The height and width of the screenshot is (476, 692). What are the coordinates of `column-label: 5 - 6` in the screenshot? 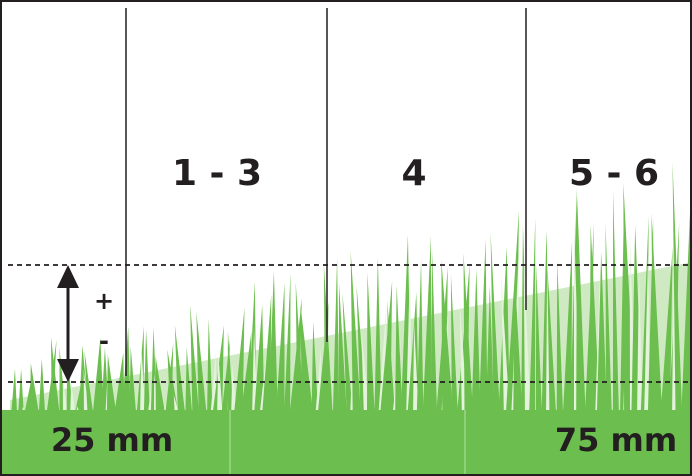 It's located at (614, 173).